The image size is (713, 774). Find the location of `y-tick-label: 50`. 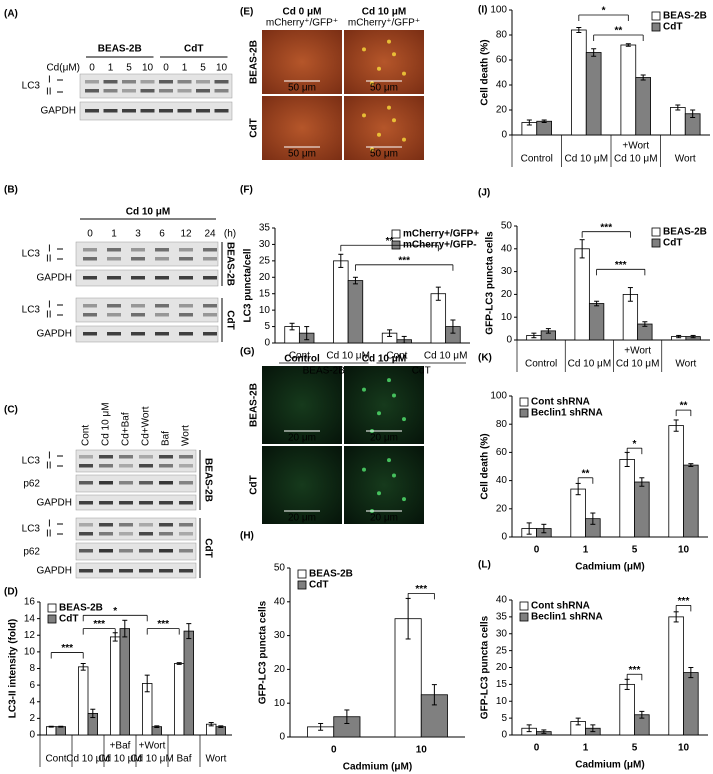

y-tick-label: 50 is located at coordinates (507, 226).